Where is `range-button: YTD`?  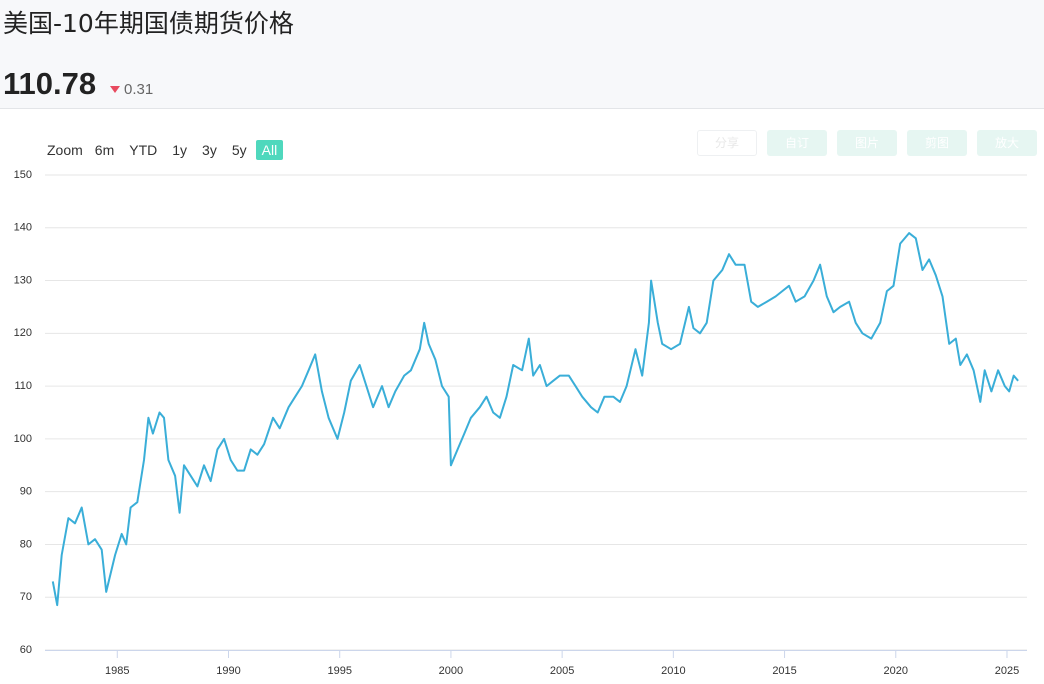 range-button: YTD is located at coordinates (143, 150).